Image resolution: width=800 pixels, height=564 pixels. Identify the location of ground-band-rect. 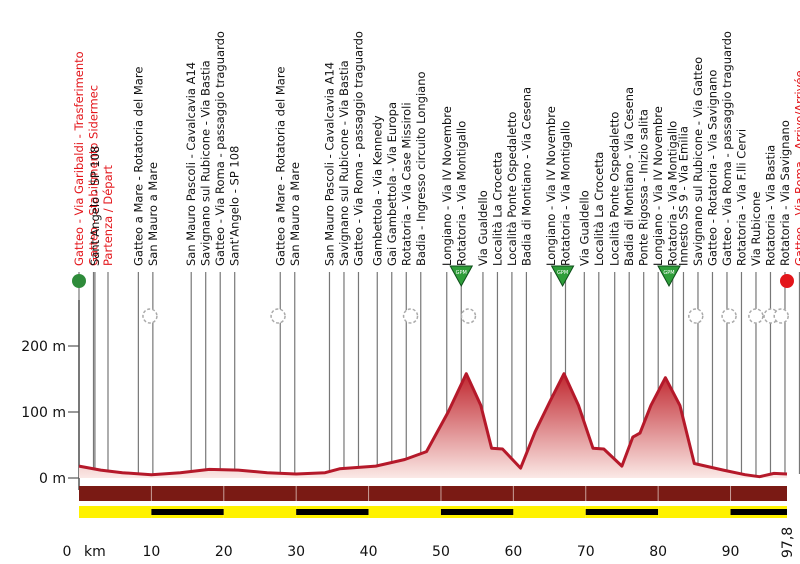
(433, 493).